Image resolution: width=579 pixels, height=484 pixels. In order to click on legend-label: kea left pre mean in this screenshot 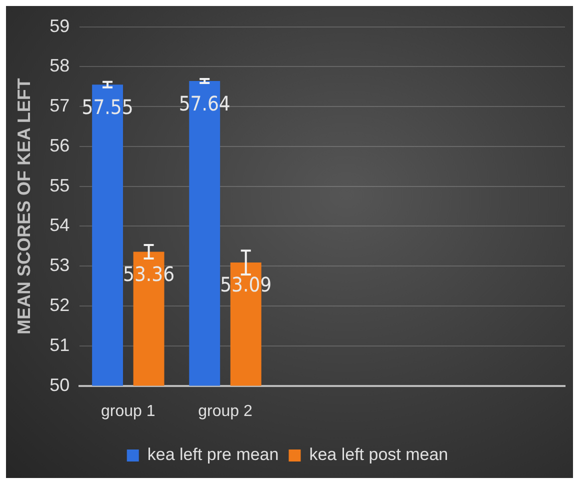, I will do `click(213, 454)`.